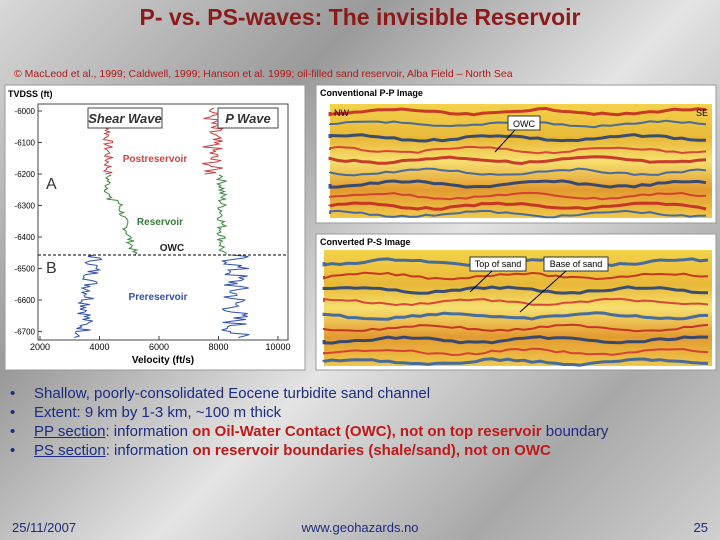 This screenshot has height=540, width=720. What do you see at coordinates (51, 268) in the screenshot?
I see `marker: B` at bounding box center [51, 268].